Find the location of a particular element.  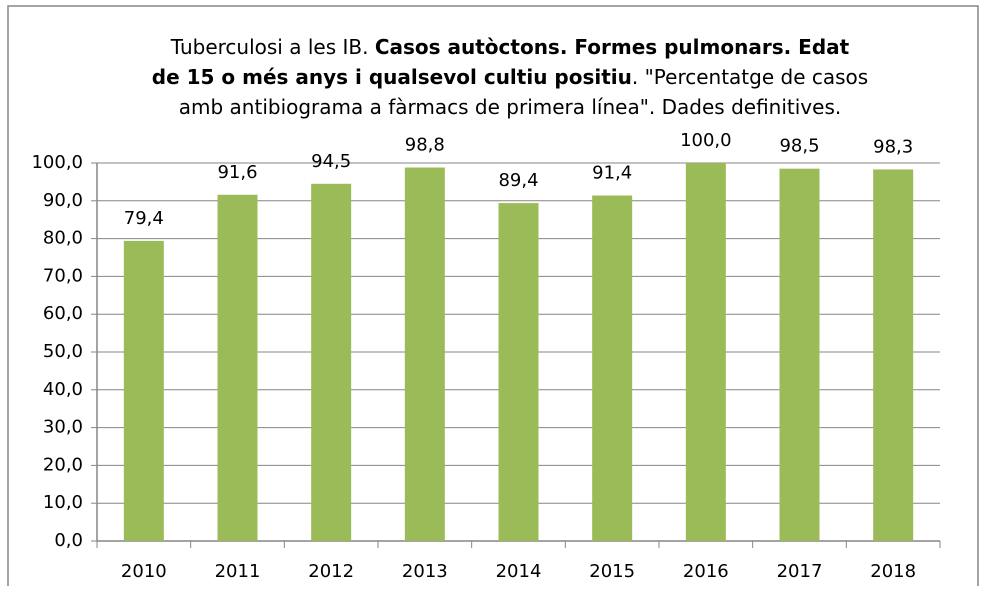

y-tick-label: 50,0 is located at coordinates (63, 351).